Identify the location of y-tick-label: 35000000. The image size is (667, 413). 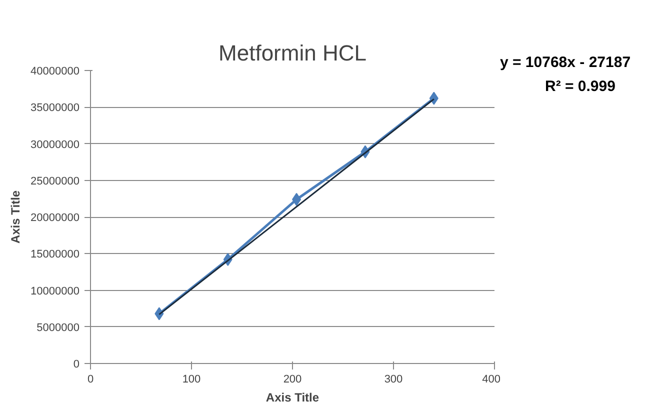
(55, 108).